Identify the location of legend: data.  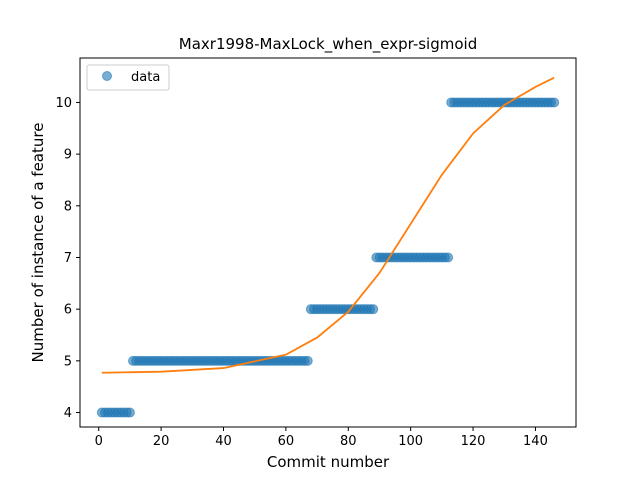
(128, 77).